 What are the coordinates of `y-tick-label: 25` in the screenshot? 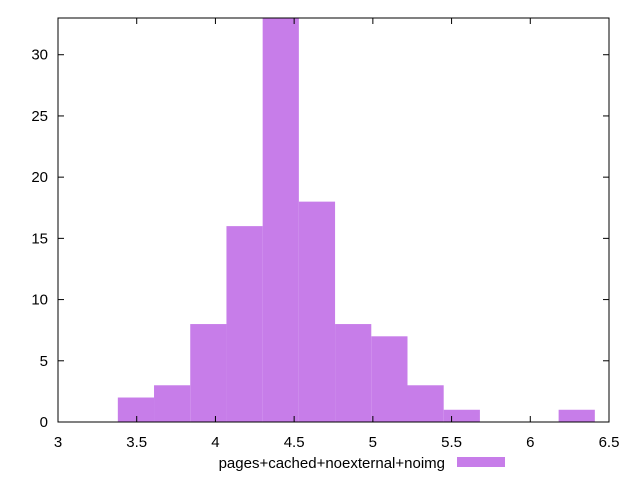 It's located at (39, 116).